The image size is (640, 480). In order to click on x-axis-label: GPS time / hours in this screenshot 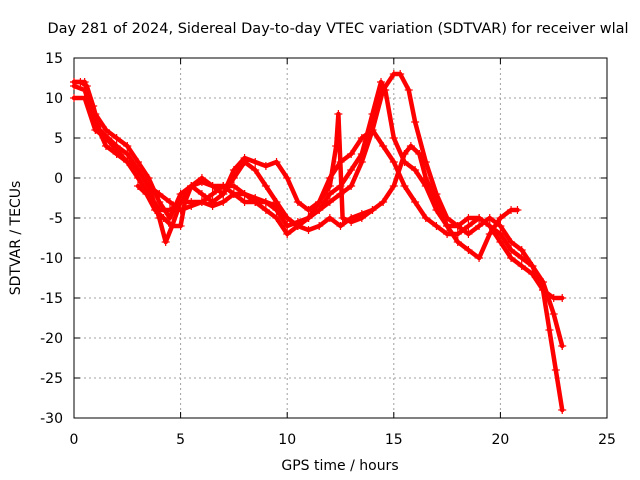, I will do `click(339, 466)`.